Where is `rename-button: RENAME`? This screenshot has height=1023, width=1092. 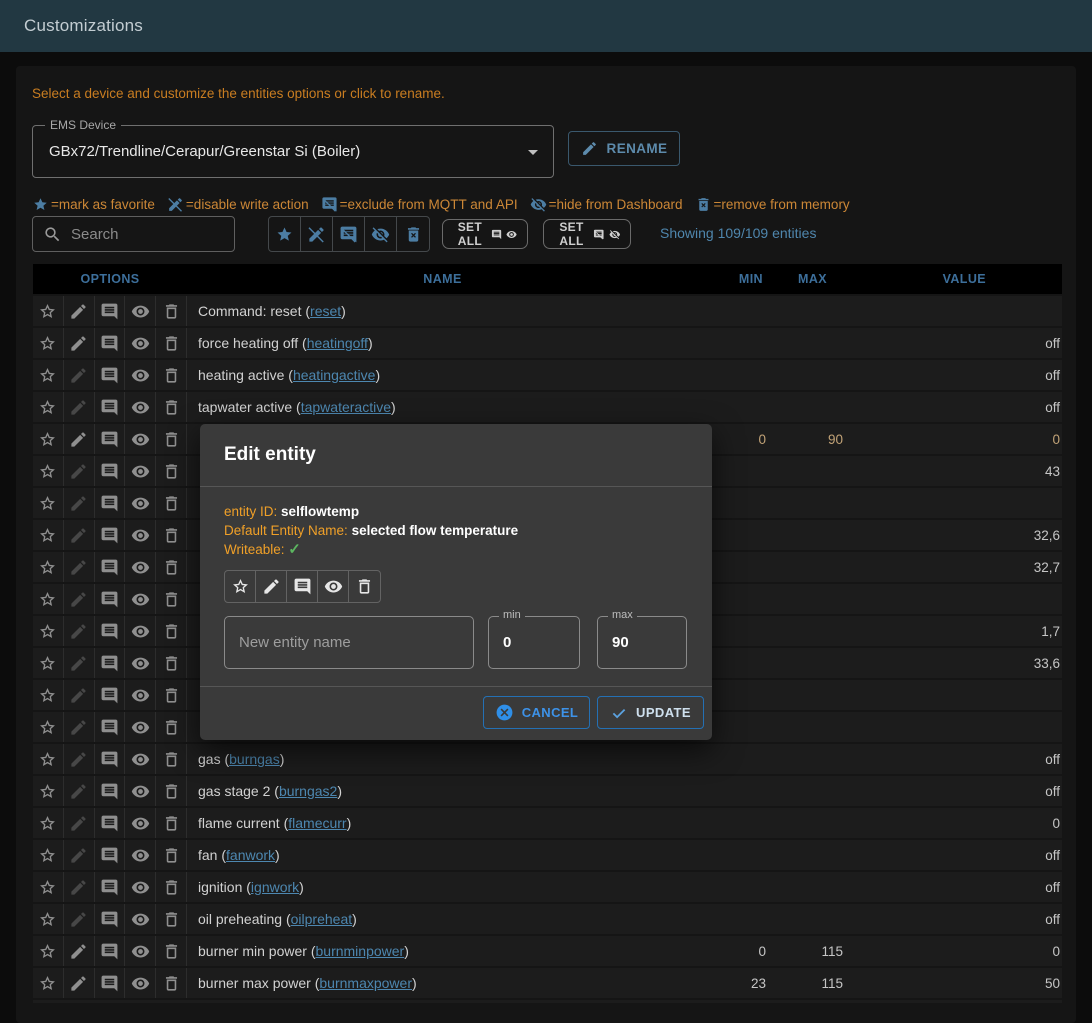 rename-button: RENAME is located at coordinates (624, 148).